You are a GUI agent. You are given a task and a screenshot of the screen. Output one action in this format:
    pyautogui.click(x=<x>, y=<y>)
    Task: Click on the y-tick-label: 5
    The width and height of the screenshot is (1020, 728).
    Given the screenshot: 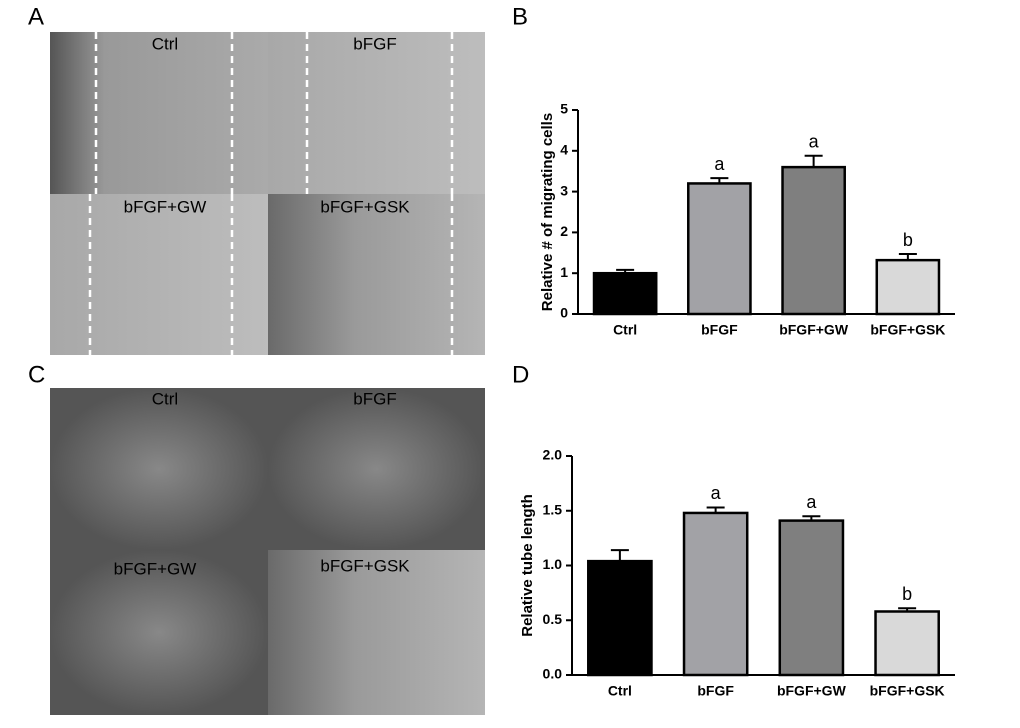 What is the action you would take?
    pyautogui.click(x=564, y=109)
    